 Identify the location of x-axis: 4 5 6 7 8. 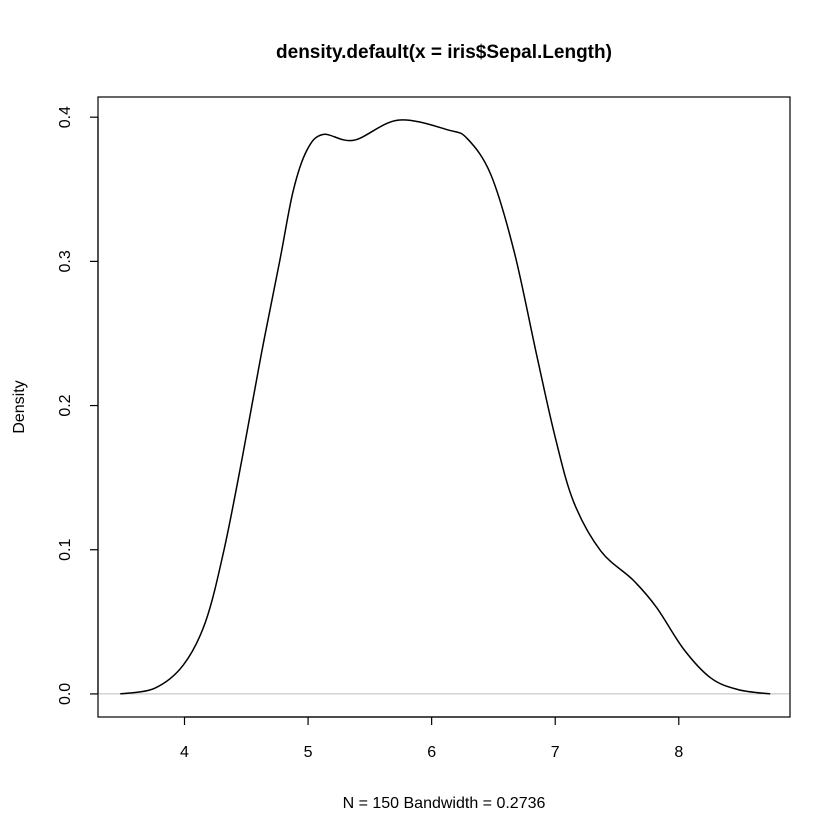
(431, 738).